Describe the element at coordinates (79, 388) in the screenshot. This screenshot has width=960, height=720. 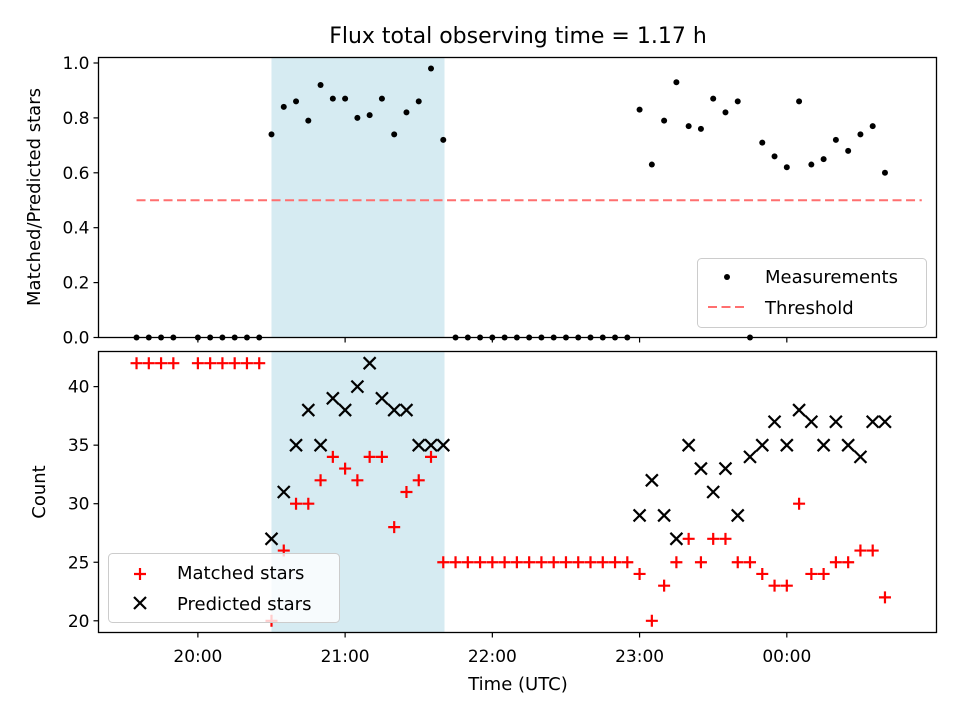
I see `count-y-tick-label: 40` at that location.